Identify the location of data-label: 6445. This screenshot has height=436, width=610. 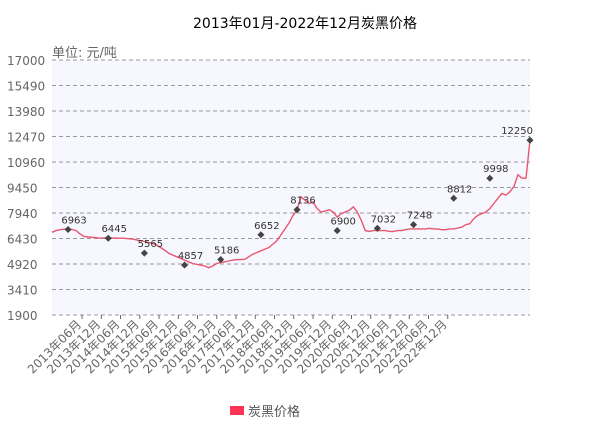
(114, 229).